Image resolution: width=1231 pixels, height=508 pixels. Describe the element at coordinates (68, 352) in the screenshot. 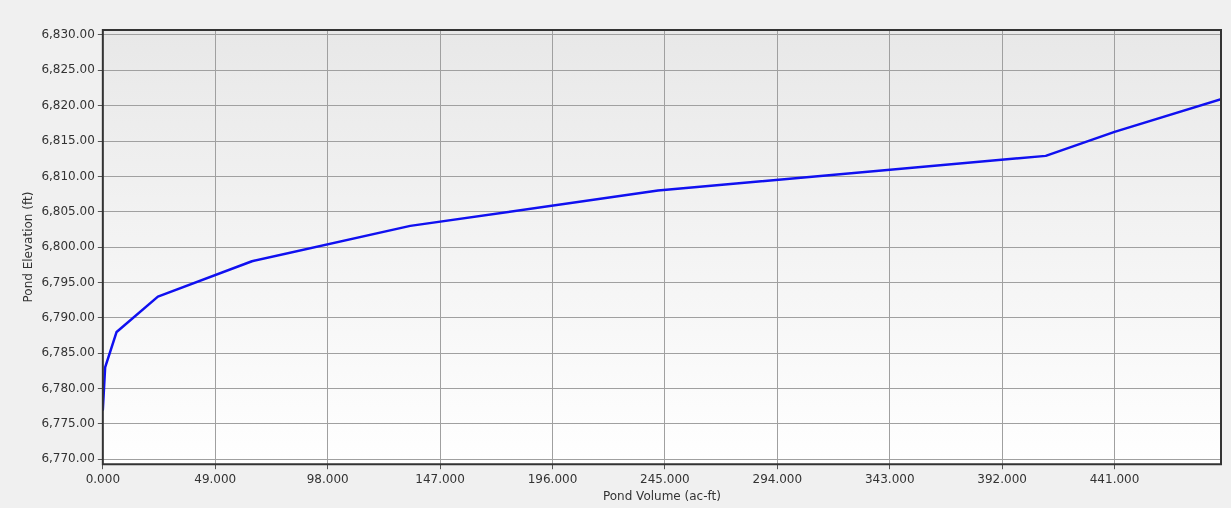

I see `y-tick-label: 6,785.00` at that location.